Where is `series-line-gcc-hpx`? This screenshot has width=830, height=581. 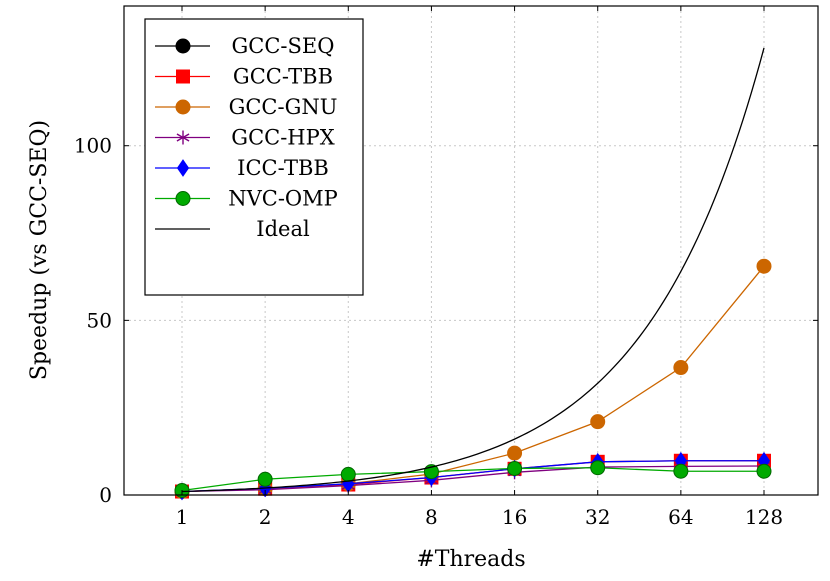 series-line-gcc-hpx is located at coordinates (473, 479).